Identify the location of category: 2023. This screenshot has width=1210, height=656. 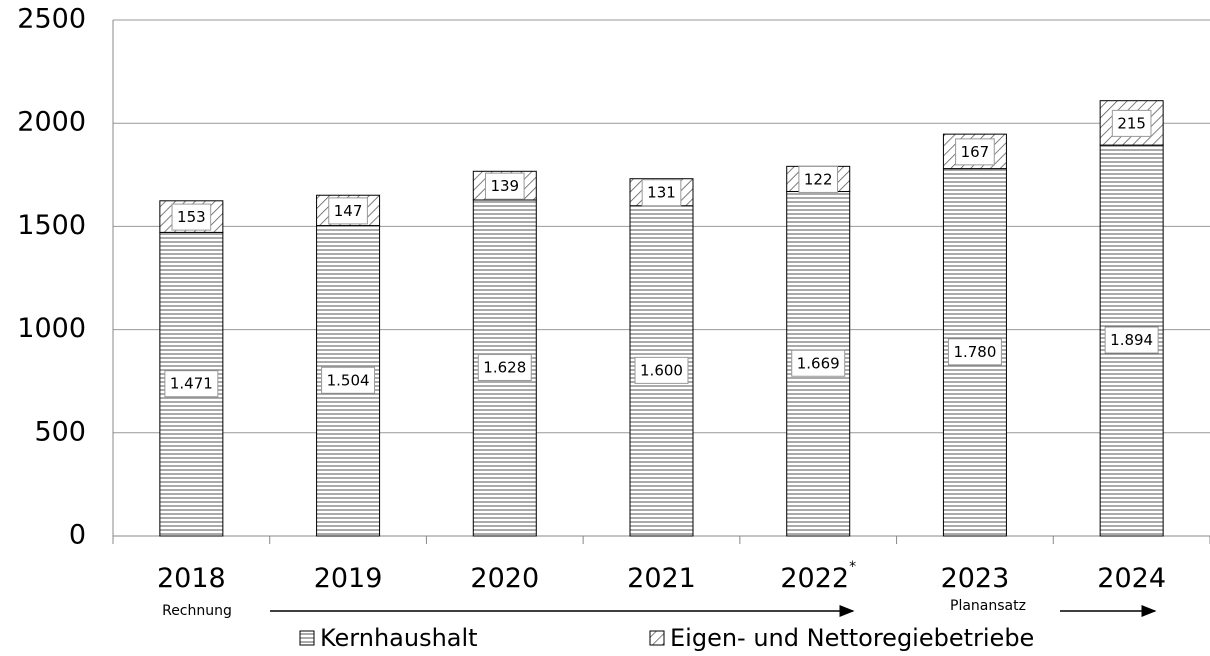
(975, 578).